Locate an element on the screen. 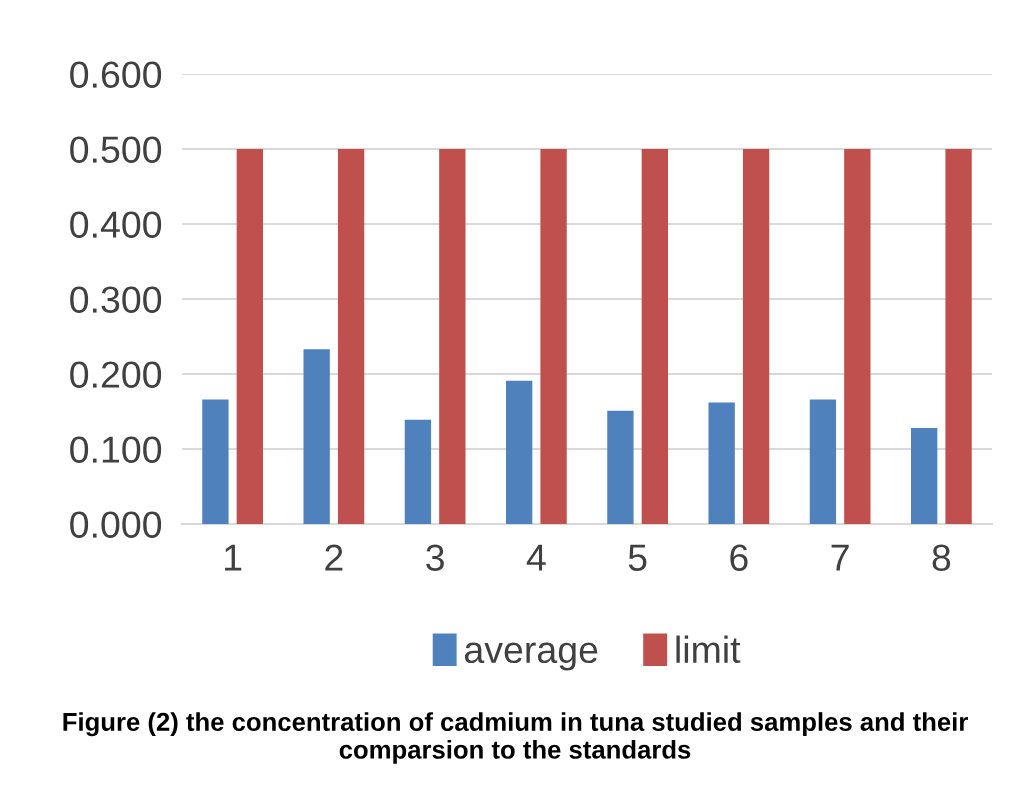 Image resolution: width=1030 pixels, height=793 pixels. x-tick-label: 4 is located at coordinates (536, 557).